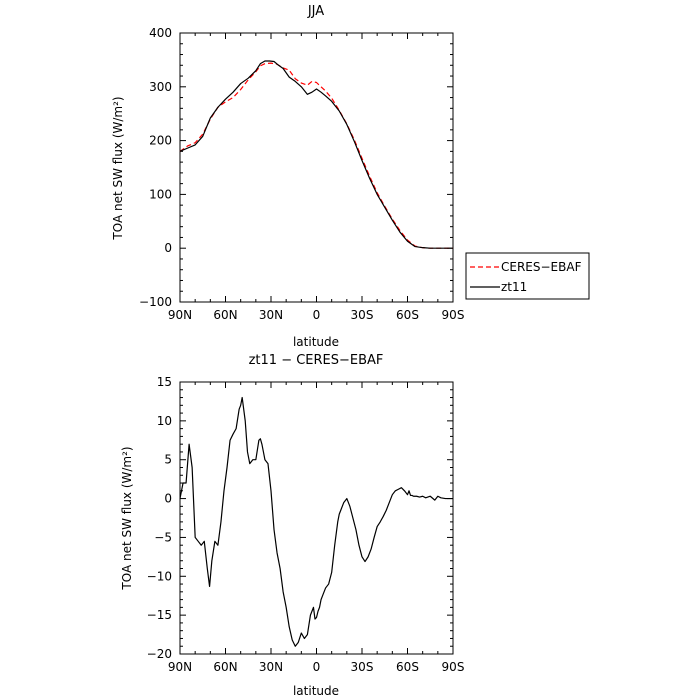  What do you see at coordinates (159, 654) in the screenshot?
I see `y-tick-label: −20` at bounding box center [159, 654].